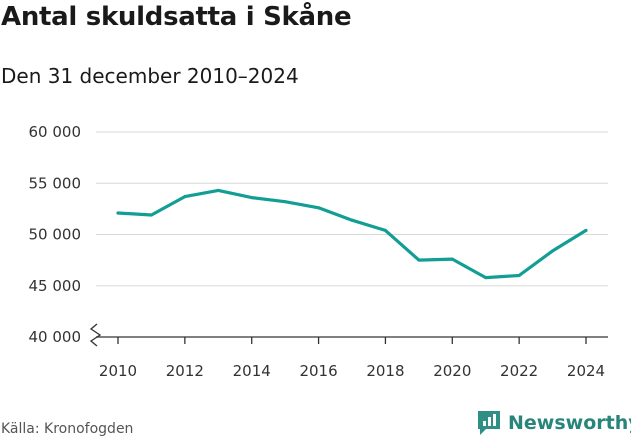 Image resolution: width=631 pixels, height=439 pixels. Describe the element at coordinates (385, 371) in the screenshot. I see `x-tick-label: 2018` at that location.